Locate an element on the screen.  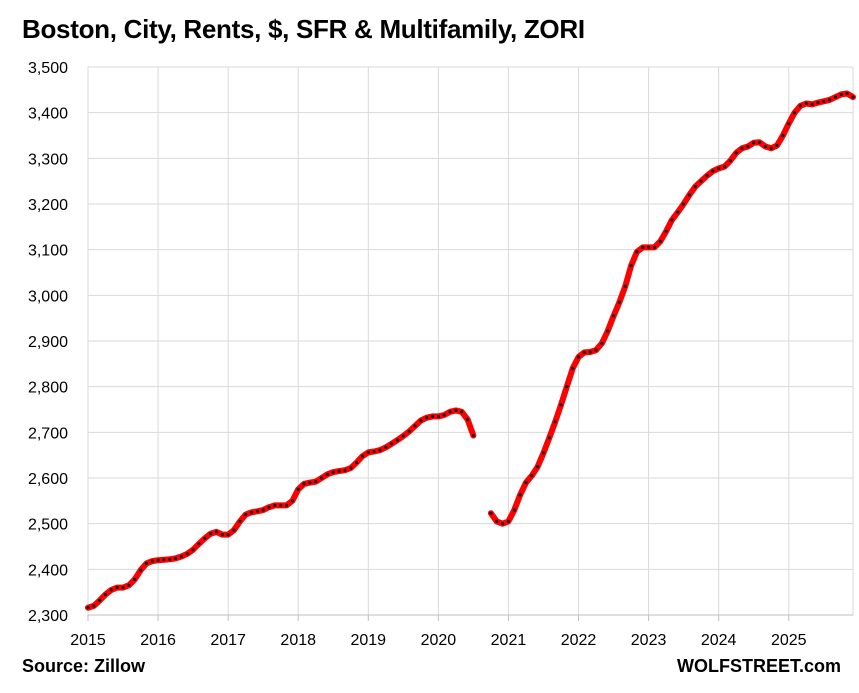
y-tick-label: 2,500 is located at coordinates (48, 525).